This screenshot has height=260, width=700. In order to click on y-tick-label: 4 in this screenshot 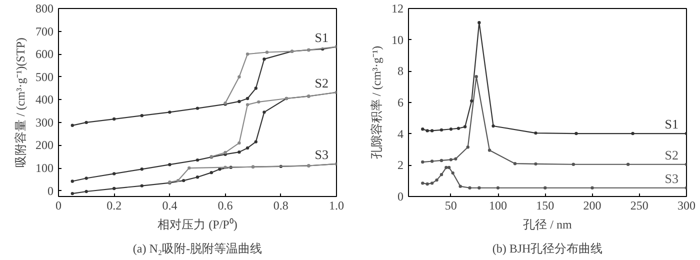, I will do `click(401, 133)`.